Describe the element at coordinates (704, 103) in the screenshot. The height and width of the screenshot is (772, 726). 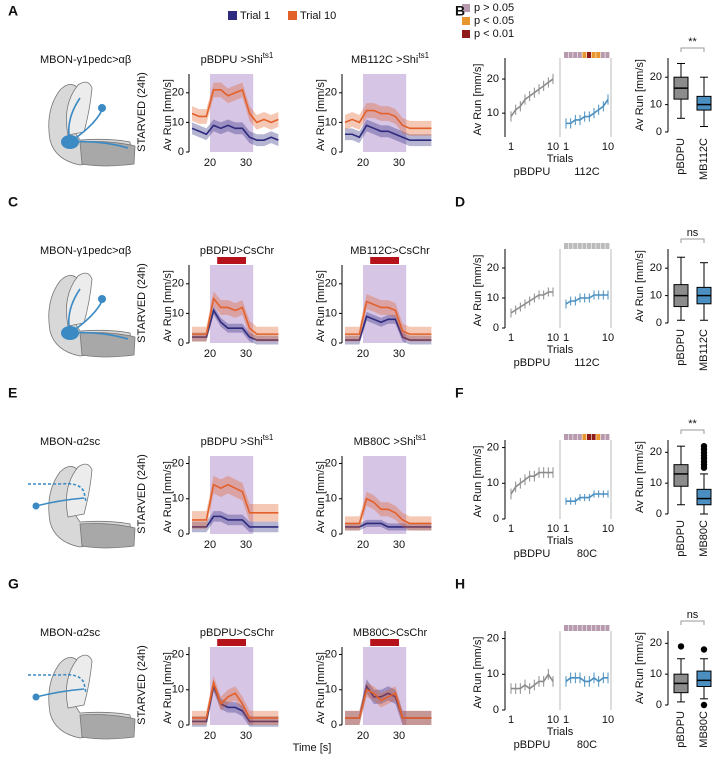
I see `box` at that location.